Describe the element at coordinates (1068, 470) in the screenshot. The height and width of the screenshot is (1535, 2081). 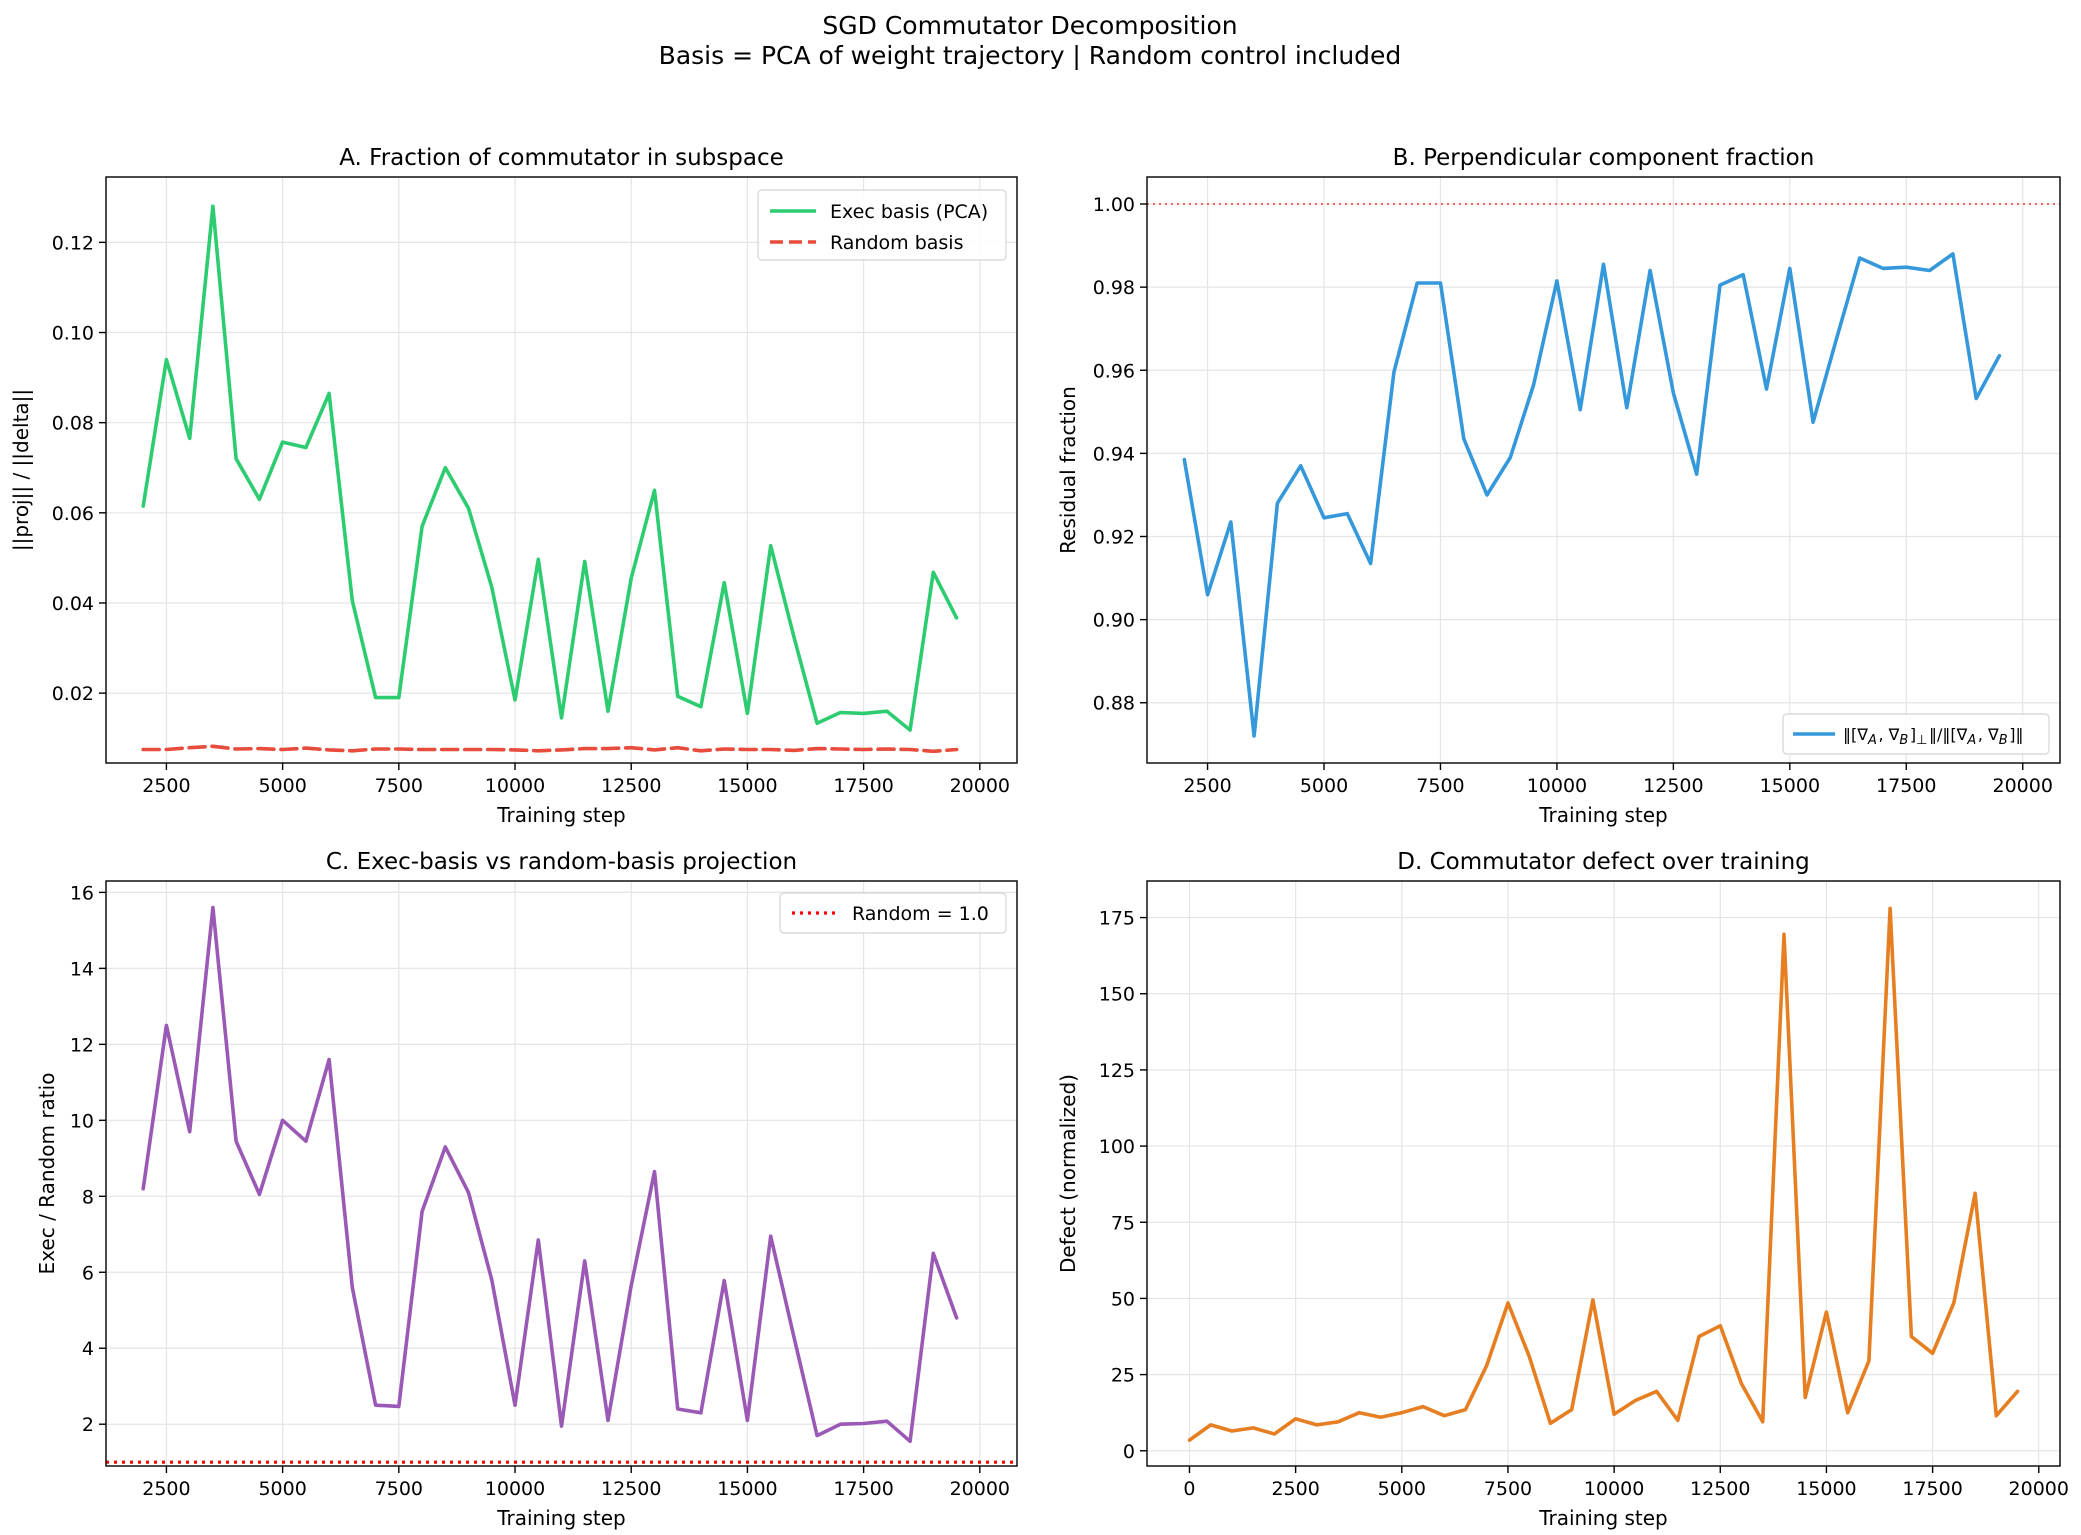
I see `y-axis-label: Residual fraction` at that location.